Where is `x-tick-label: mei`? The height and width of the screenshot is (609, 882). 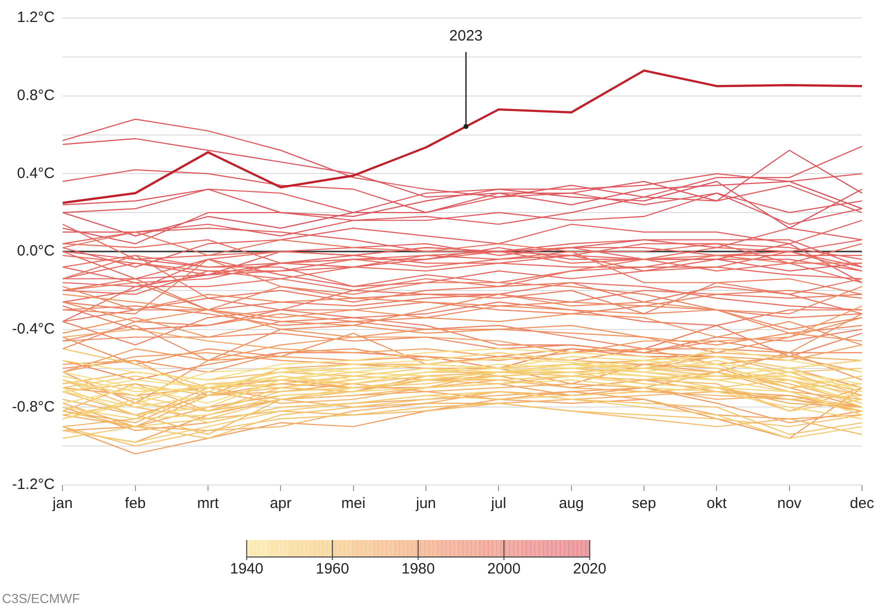 x-tick-label: mei is located at coordinates (353, 503).